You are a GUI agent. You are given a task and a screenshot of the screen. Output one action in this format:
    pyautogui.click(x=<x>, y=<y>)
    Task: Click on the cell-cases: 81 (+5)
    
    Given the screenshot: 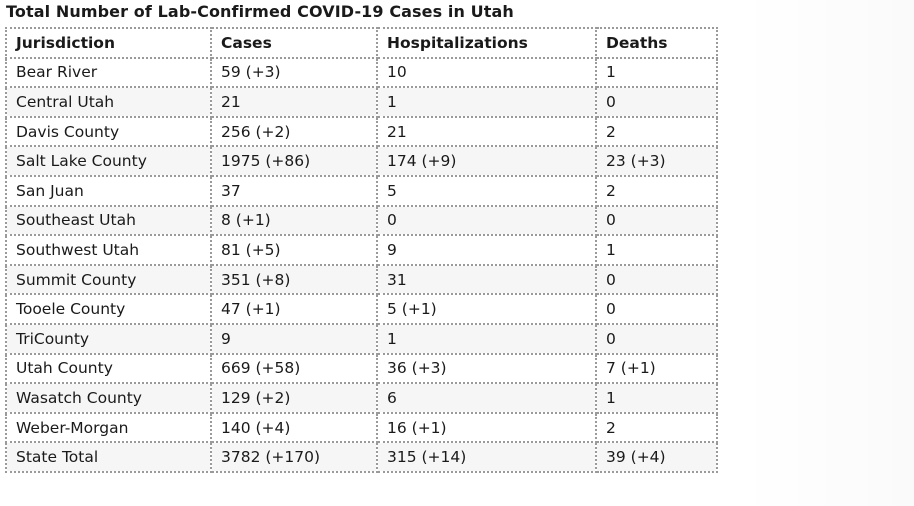 What is the action you would take?
    pyautogui.click(x=294, y=250)
    